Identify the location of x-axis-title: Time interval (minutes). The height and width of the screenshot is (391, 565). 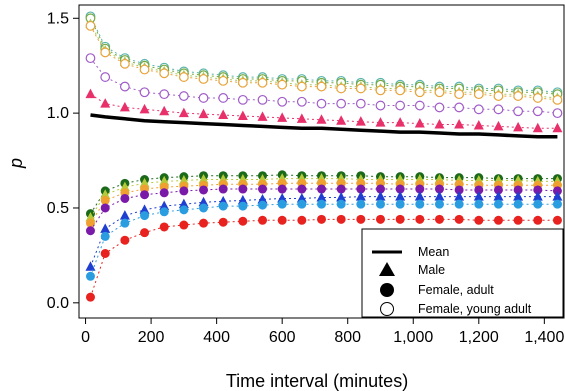
(317, 381).